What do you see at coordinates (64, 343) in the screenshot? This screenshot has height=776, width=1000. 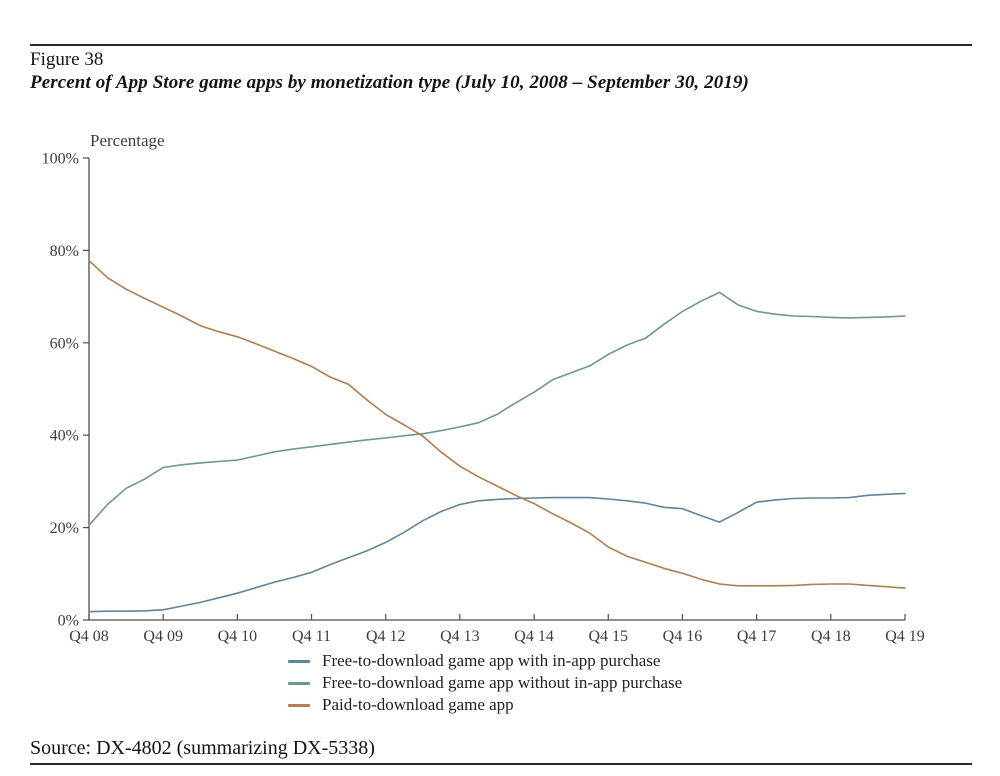 I see `y-tick-label: 60%` at bounding box center [64, 343].